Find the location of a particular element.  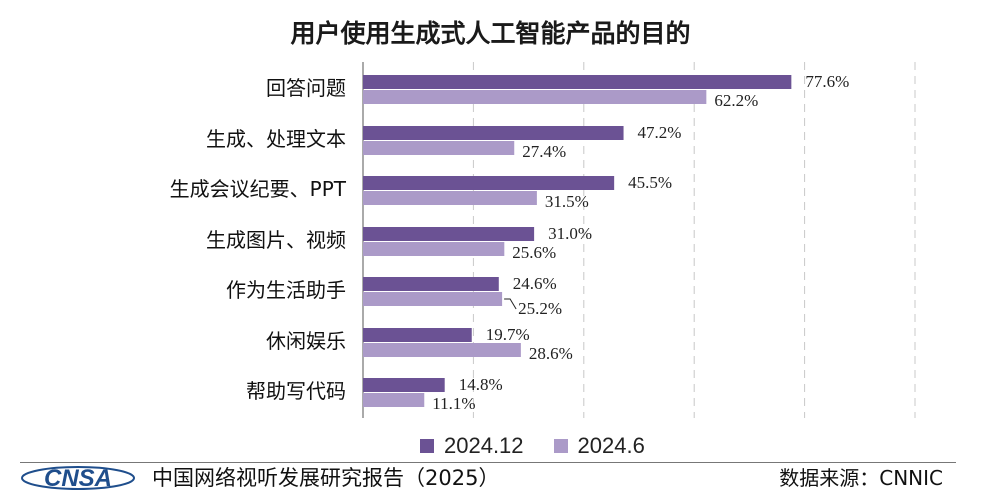

cnsa-logo: CNSA is located at coordinates (78, 478).